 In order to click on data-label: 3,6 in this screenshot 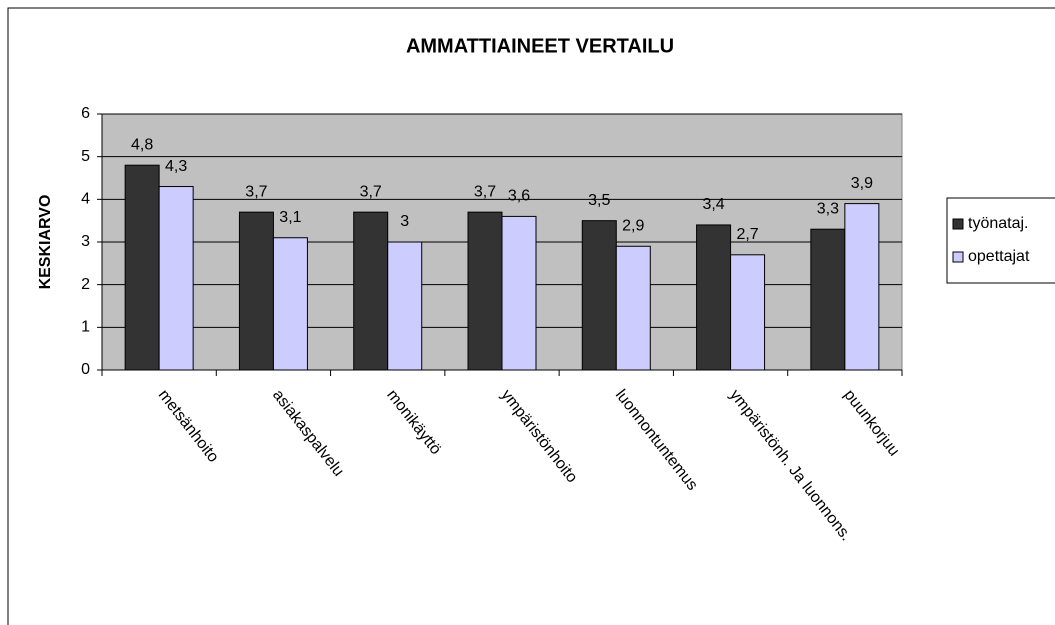, I will do `click(519, 196)`.